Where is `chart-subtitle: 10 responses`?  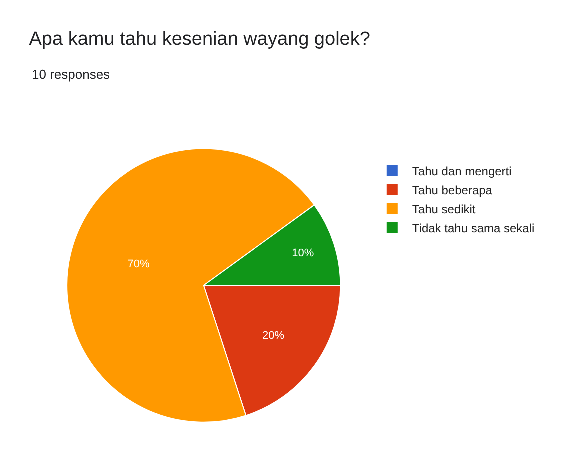 chart-subtitle: 10 responses is located at coordinates (71, 74).